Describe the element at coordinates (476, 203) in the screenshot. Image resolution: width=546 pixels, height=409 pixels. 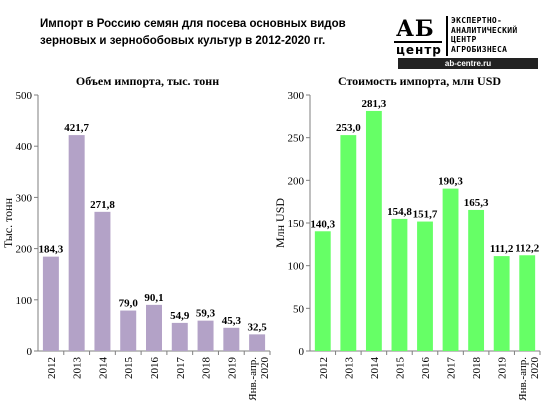
I see `cost-data-label: 165,3` at that location.